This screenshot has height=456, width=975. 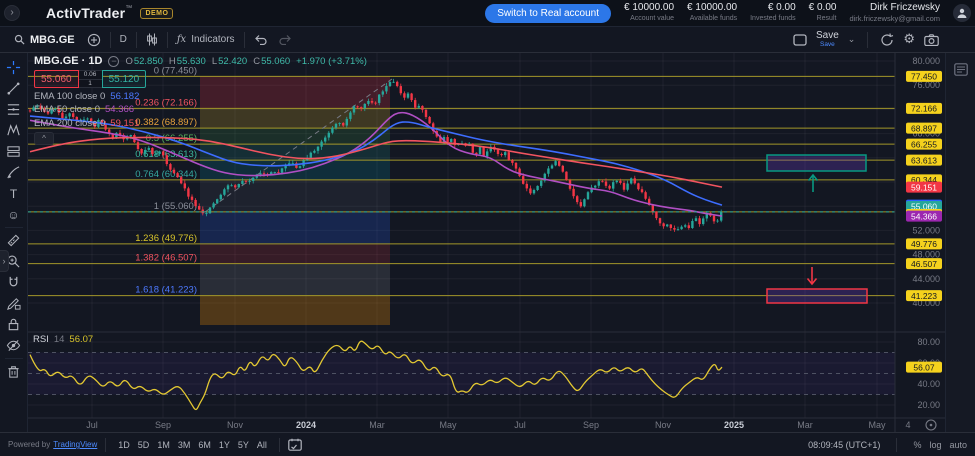 I want to click on svg-text: 77.450, so click(x=924, y=77).